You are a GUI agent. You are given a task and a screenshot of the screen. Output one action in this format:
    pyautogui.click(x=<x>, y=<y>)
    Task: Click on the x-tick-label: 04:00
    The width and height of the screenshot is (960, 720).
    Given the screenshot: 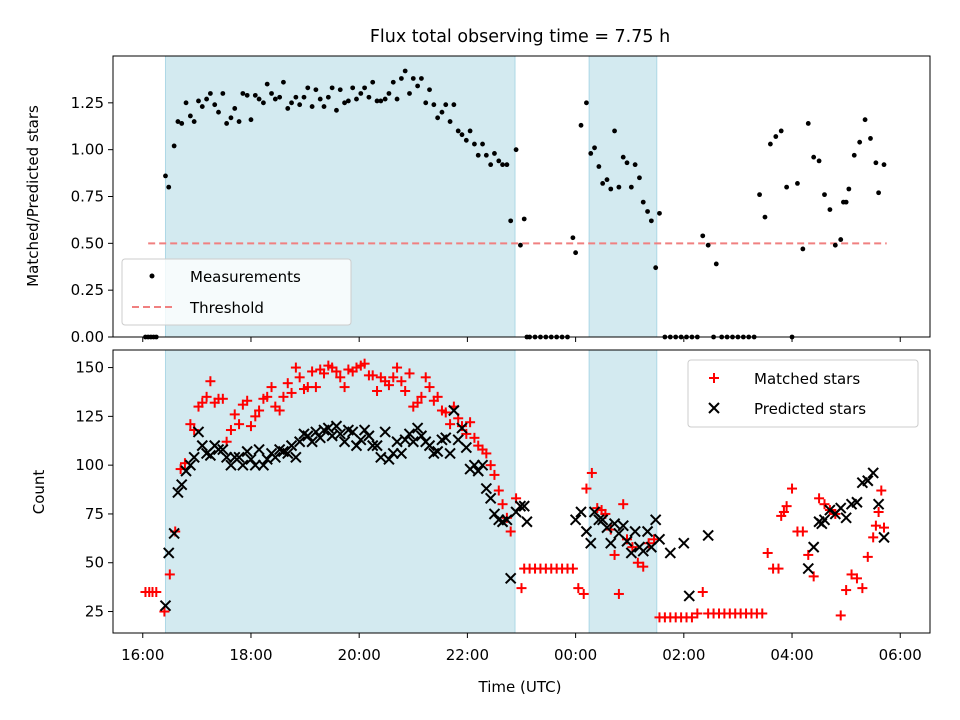 What is the action you would take?
    pyautogui.click(x=791, y=655)
    